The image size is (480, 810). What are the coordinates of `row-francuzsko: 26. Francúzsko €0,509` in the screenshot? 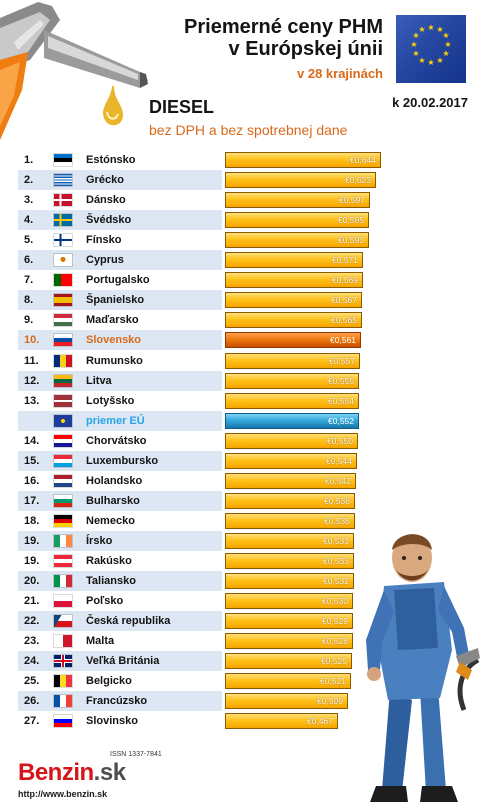 It's located at (199, 701).